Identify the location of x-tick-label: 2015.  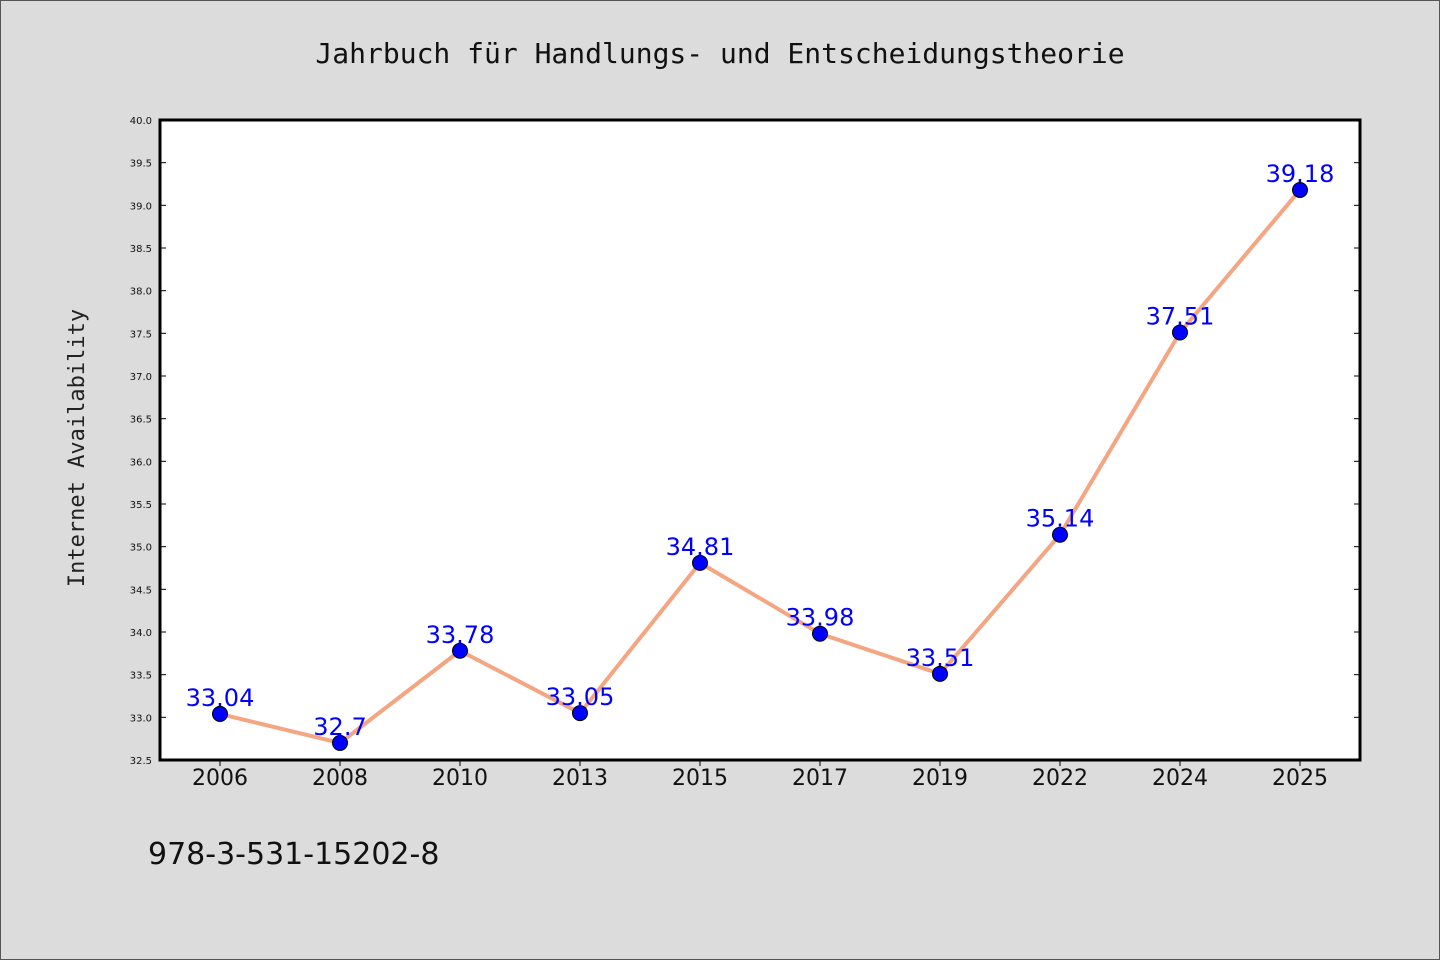
(700, 778).